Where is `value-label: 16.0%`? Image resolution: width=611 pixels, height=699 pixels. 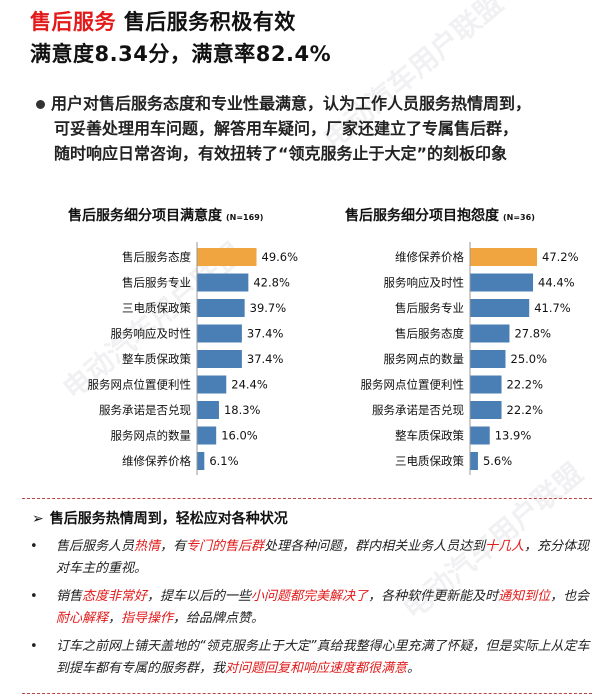 value-label: 16.0% is located at coordinates (239, 436).